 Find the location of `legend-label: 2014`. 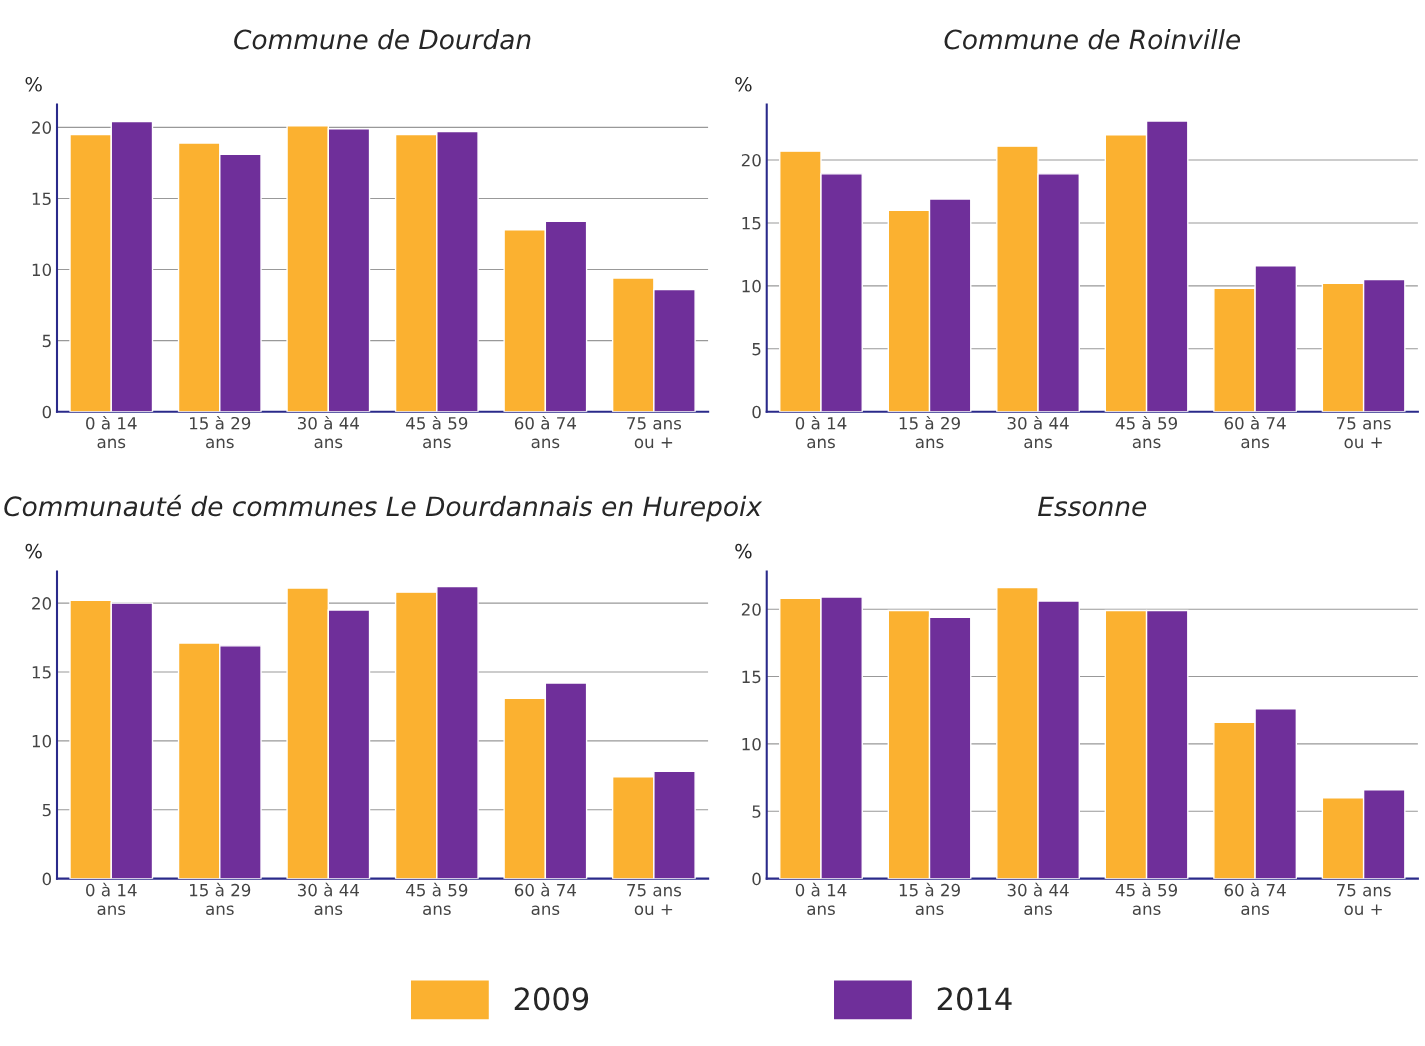

legend-label: 2014 is located at coordinates (974, 999).